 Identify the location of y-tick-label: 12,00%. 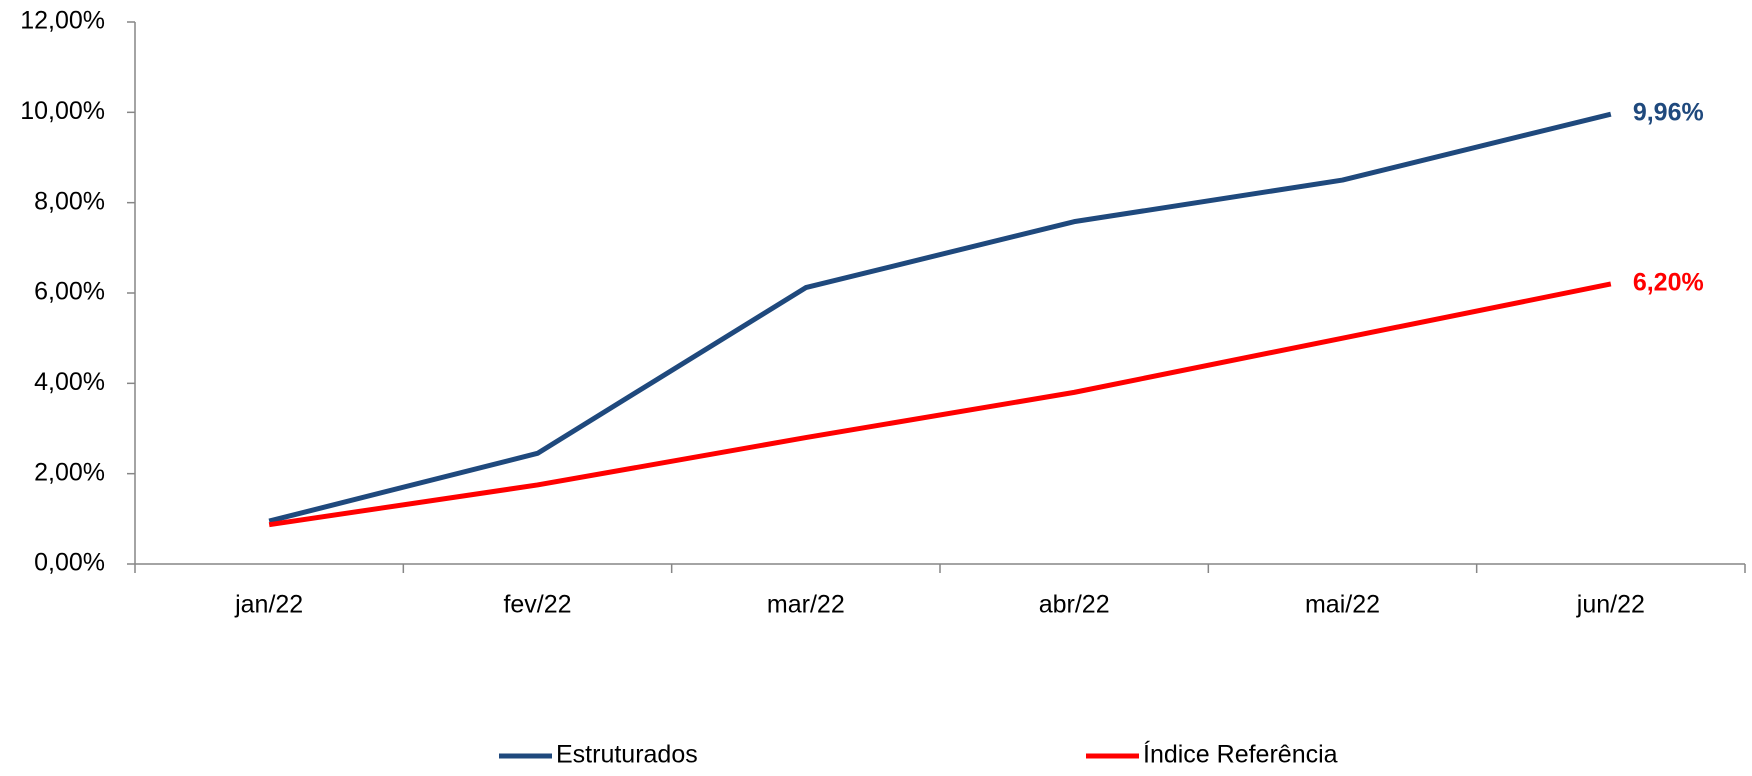
(62, 21).